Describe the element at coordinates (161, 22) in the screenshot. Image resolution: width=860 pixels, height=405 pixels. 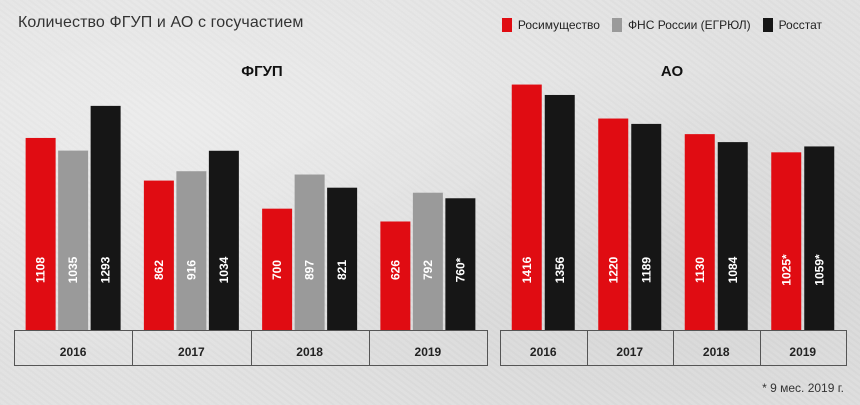
I see `page-title: Количество ФГУП и АО с госучастием` at that location.